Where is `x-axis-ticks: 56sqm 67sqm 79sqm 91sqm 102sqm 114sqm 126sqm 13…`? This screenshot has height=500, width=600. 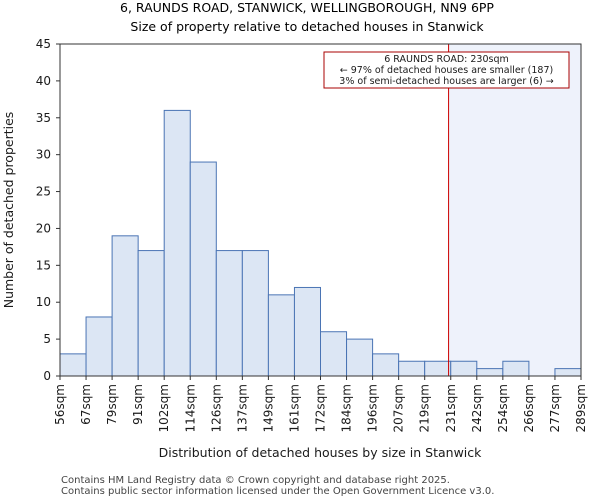 x-axis-ticks: 56sqm 67sqm 79sqm 91sqm 102sqm 114sqm 126sqm 13… is located at coordinates (320, 404).